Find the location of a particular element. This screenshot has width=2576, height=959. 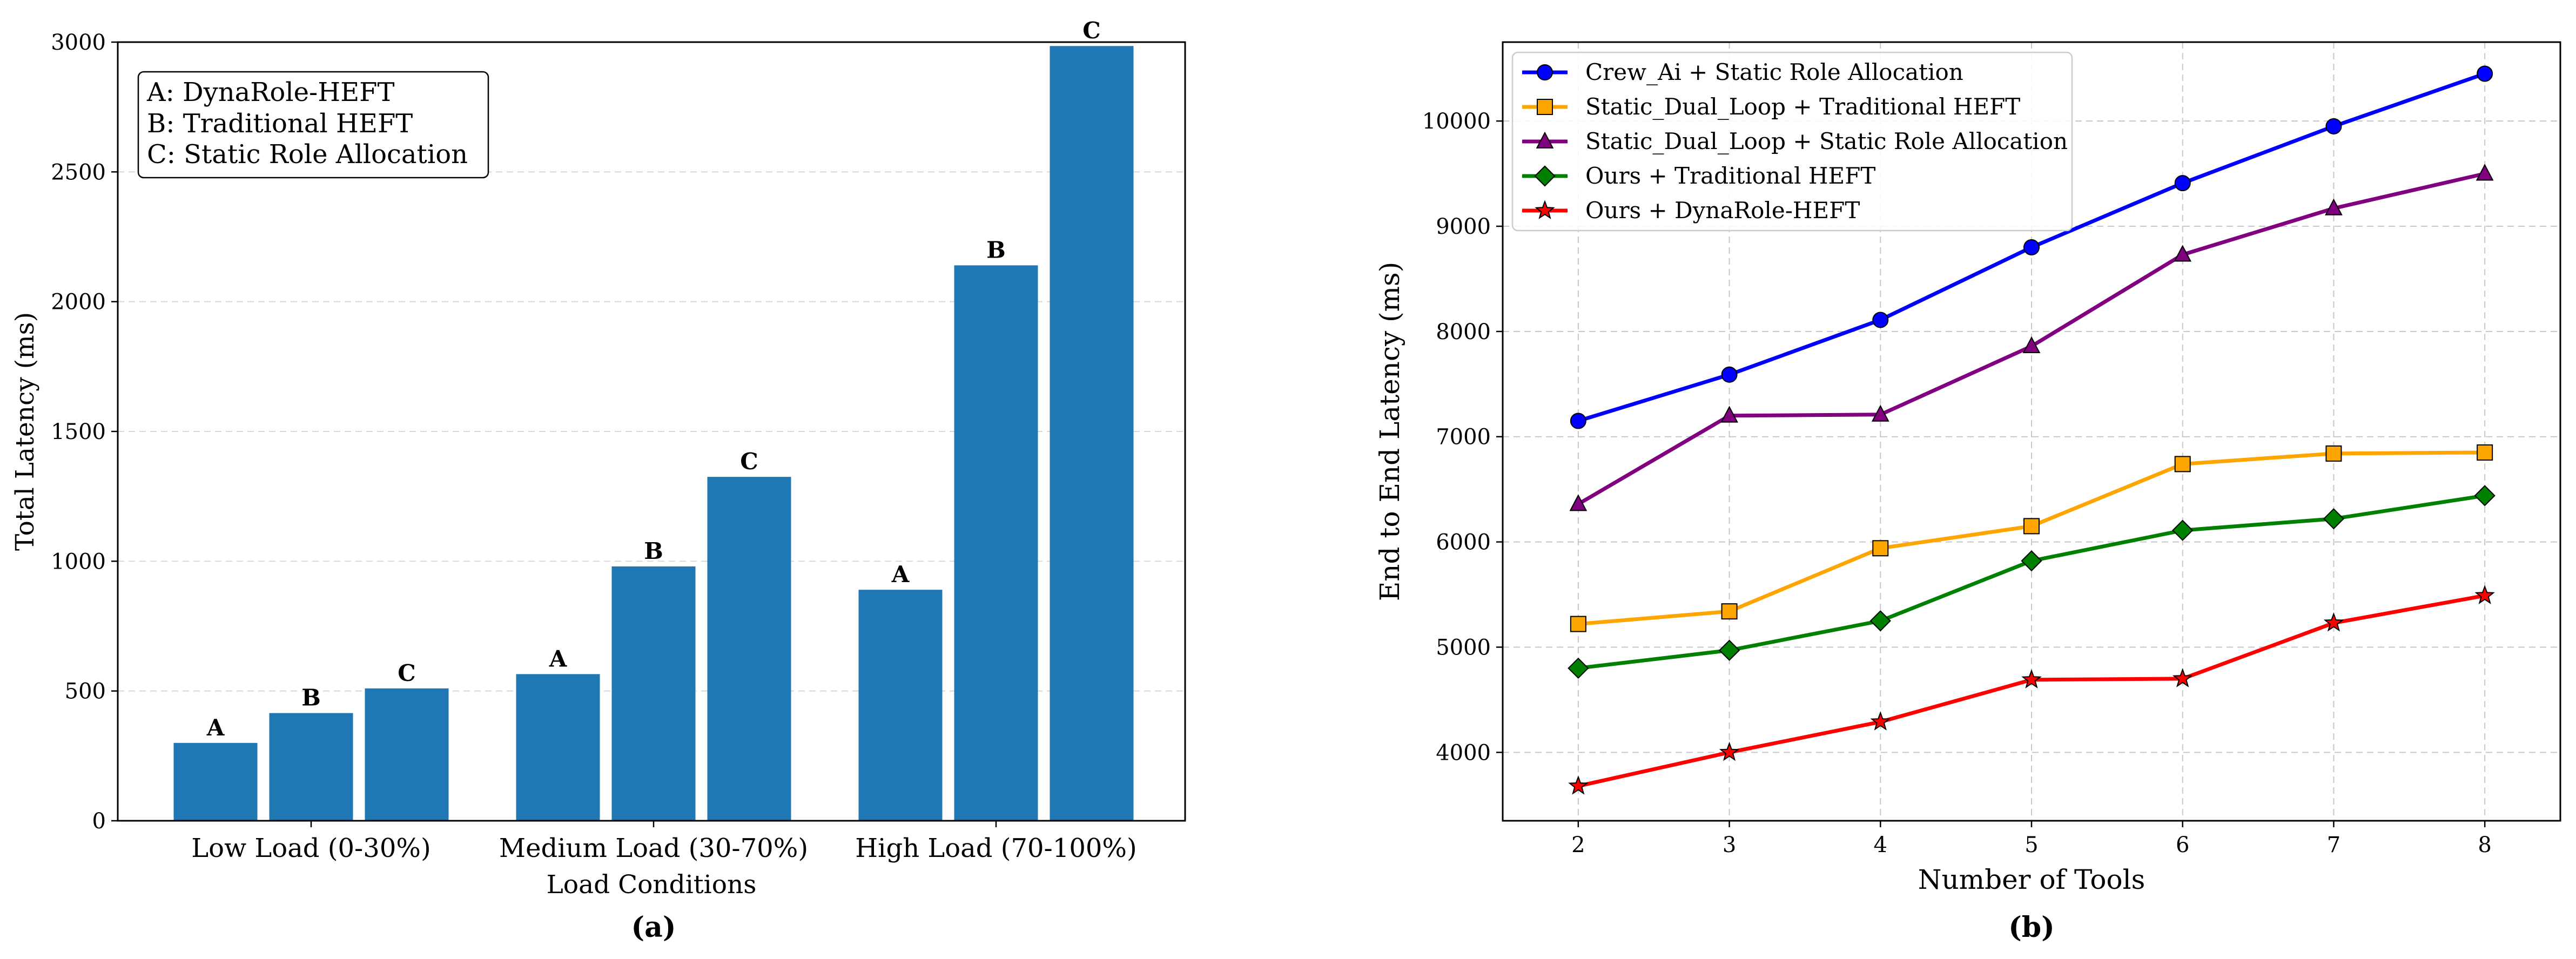

legend-entry: Ours + DynaRole-HEFT is located at coordinates (1722, 210).